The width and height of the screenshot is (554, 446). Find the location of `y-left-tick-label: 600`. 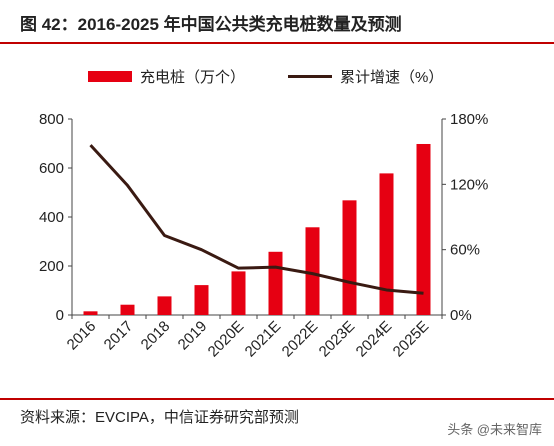

y-left-tick-label: 600 is located at coordinates (51, 168).